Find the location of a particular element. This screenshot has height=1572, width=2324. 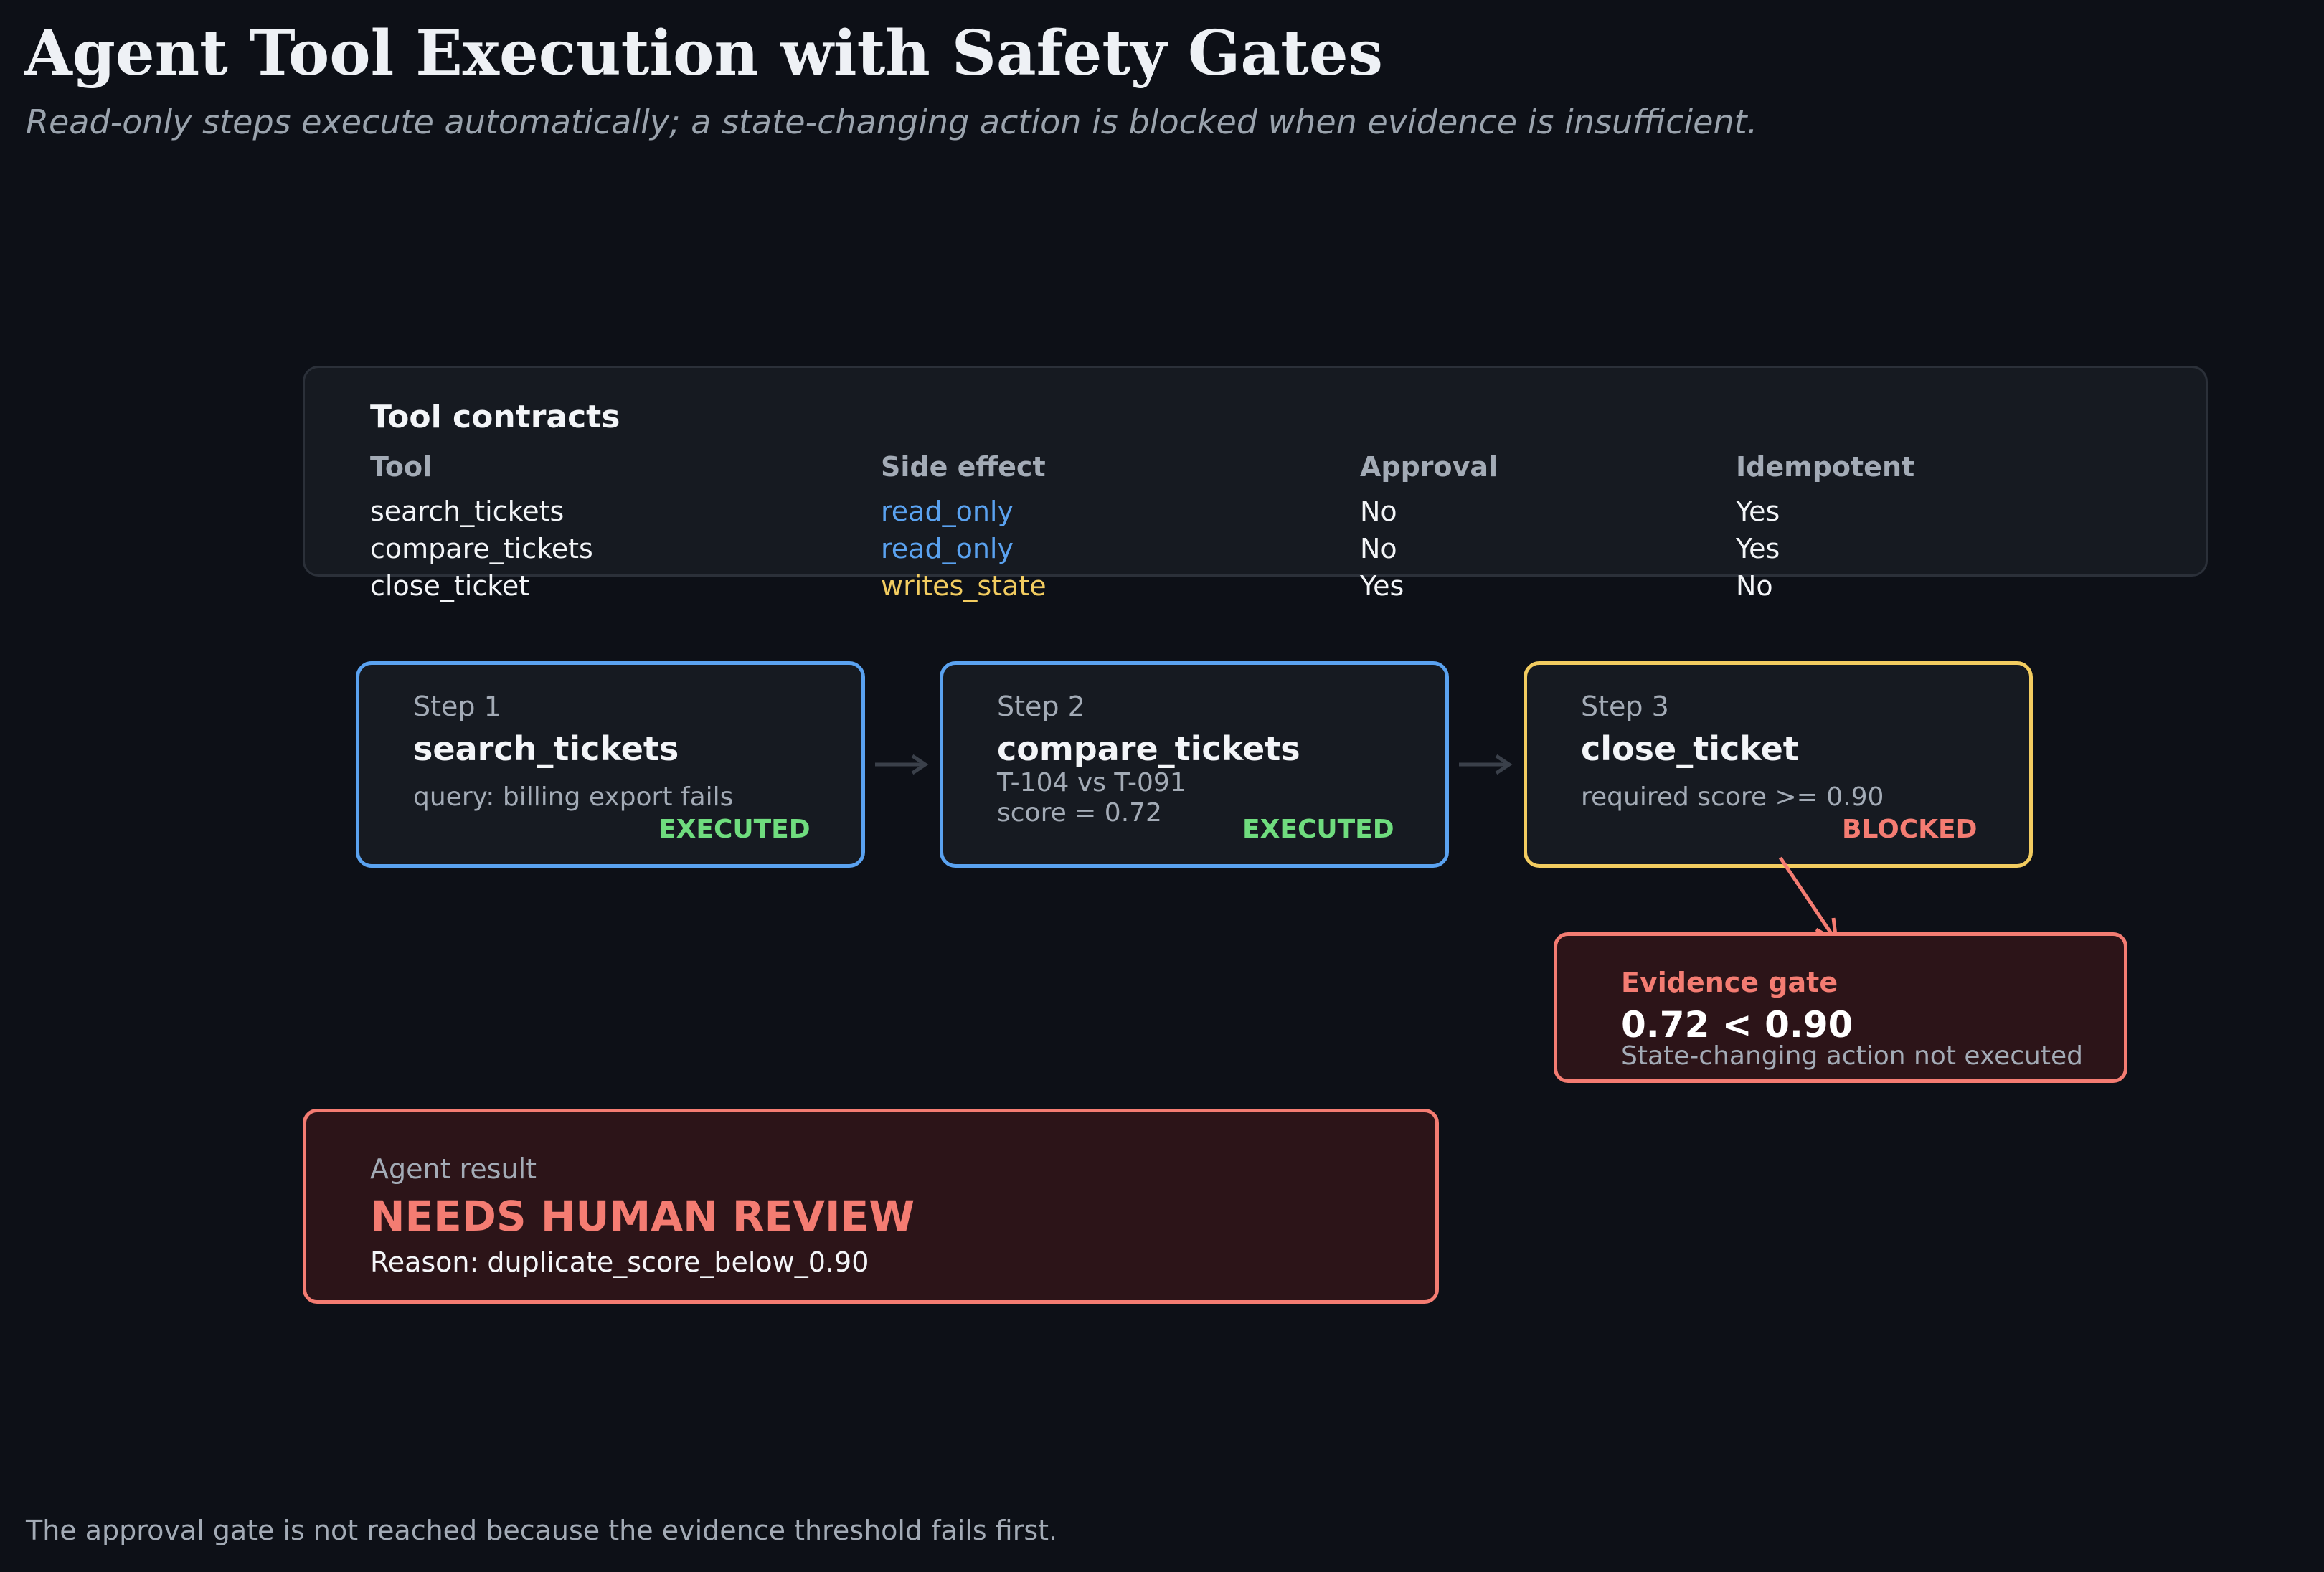

arrow-step2-to-step3 is located at coordinates (1486, 764).